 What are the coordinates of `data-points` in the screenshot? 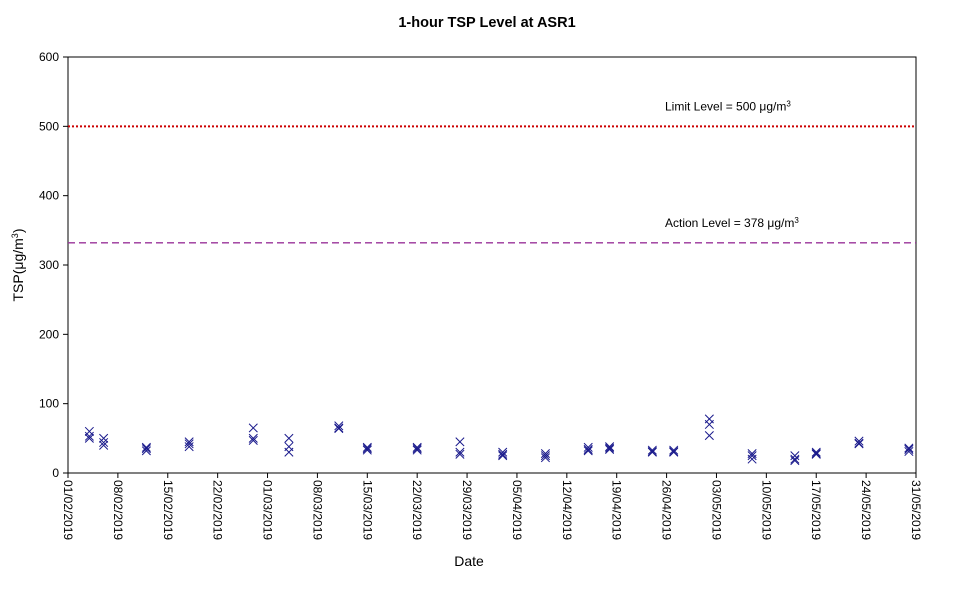 It's located at (499, 440).